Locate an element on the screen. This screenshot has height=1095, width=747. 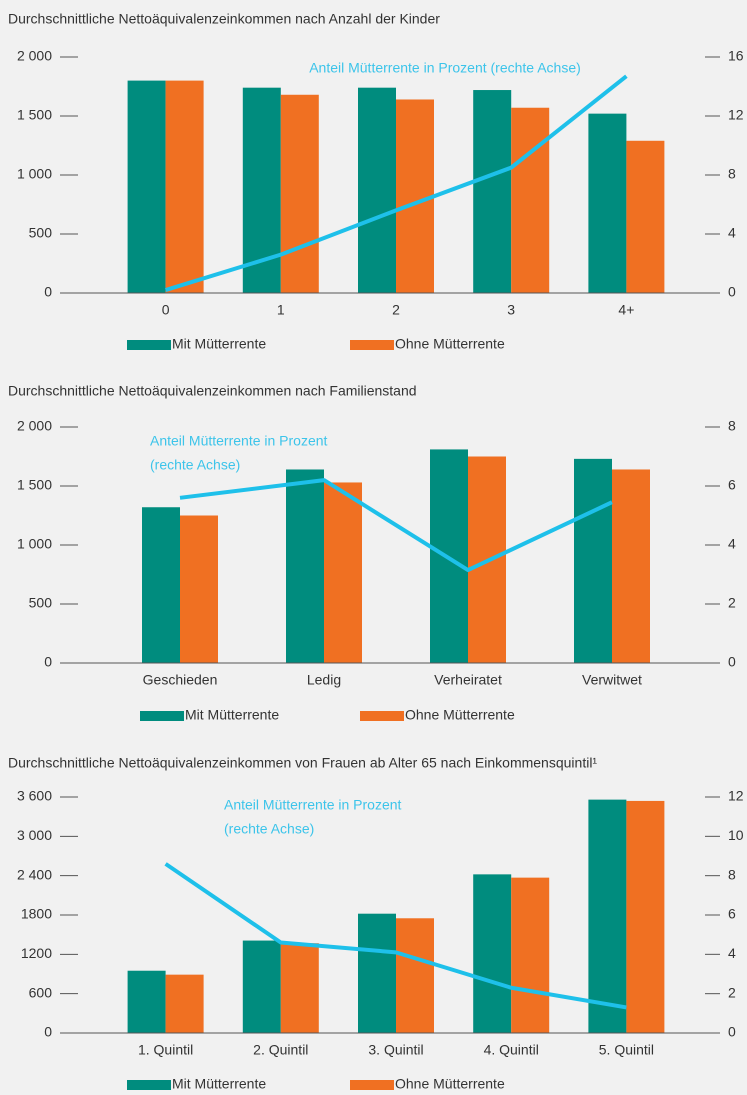
y-tick-label: 1200 is located at coordinates (36, 953).